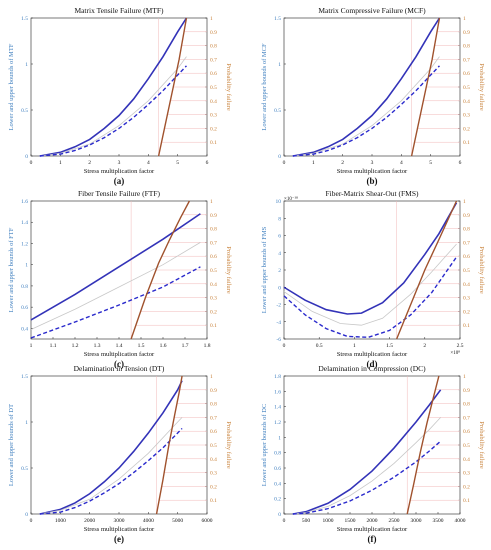 The width and height of the screenshot is (491, 550). I want to click on x-tick-label: 1000, so click(60, 521).